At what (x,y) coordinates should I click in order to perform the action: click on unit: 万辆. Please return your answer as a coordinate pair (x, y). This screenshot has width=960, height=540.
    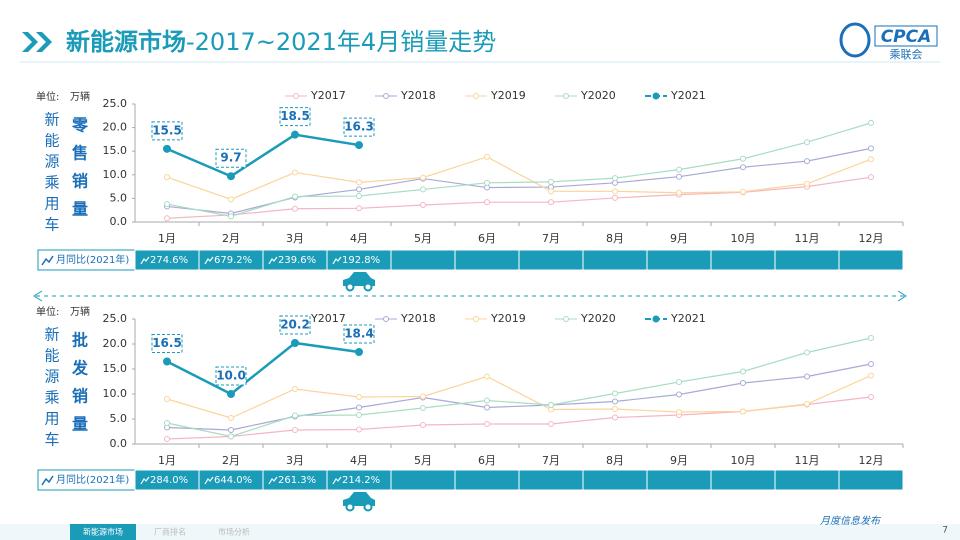
    Looking at the image, I should click on (80, 311).